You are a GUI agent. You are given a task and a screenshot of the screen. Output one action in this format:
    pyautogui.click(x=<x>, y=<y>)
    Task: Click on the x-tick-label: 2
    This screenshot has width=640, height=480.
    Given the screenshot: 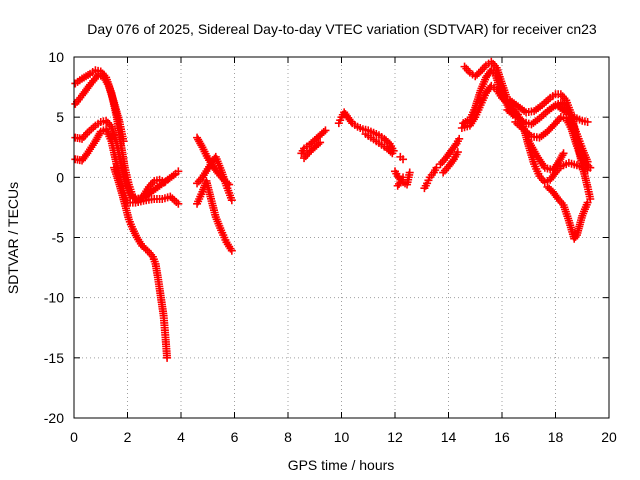 What is the action you would take?
    pyautogui.click(x=128, y=437)
    